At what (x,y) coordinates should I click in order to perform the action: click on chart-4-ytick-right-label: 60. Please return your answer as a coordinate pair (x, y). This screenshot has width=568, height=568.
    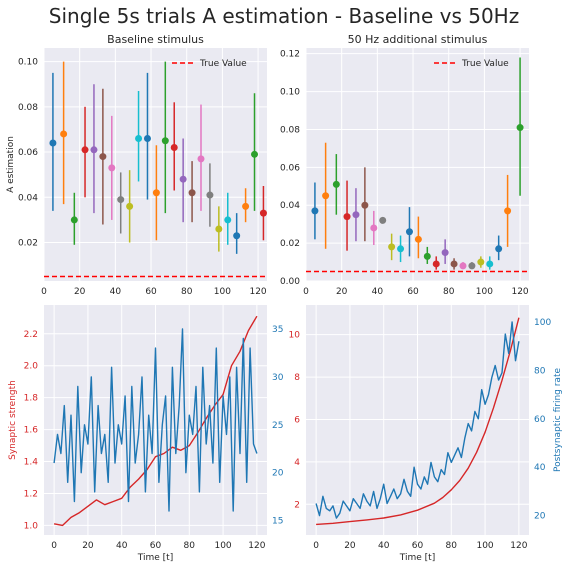
    Looking at the image, I should click on (540, 420).